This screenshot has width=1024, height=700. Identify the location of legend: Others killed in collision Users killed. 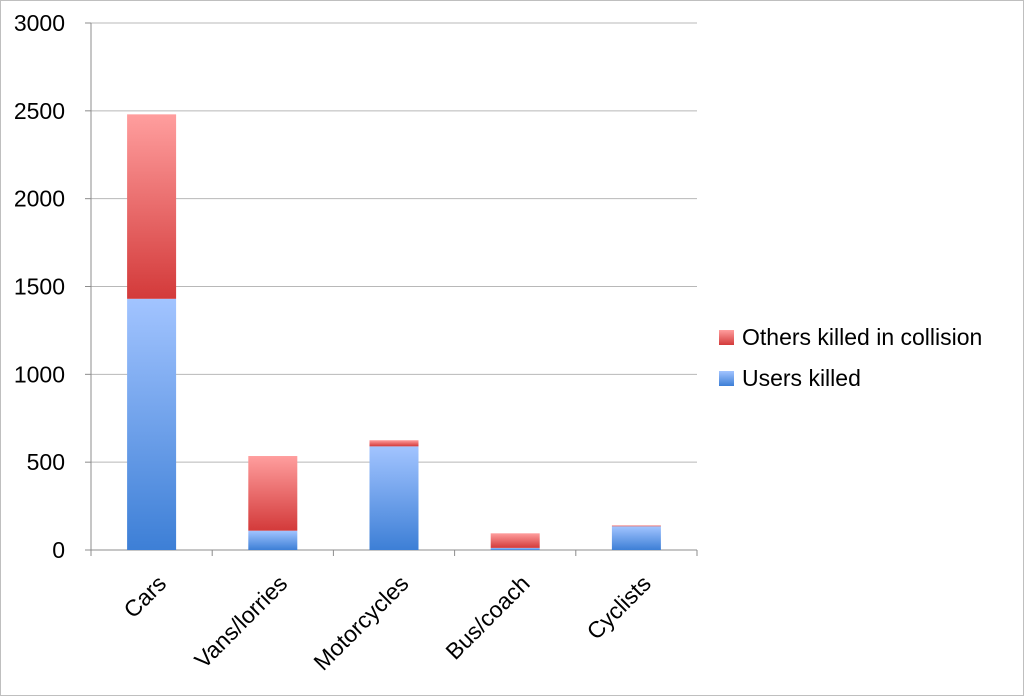
(850, 358).